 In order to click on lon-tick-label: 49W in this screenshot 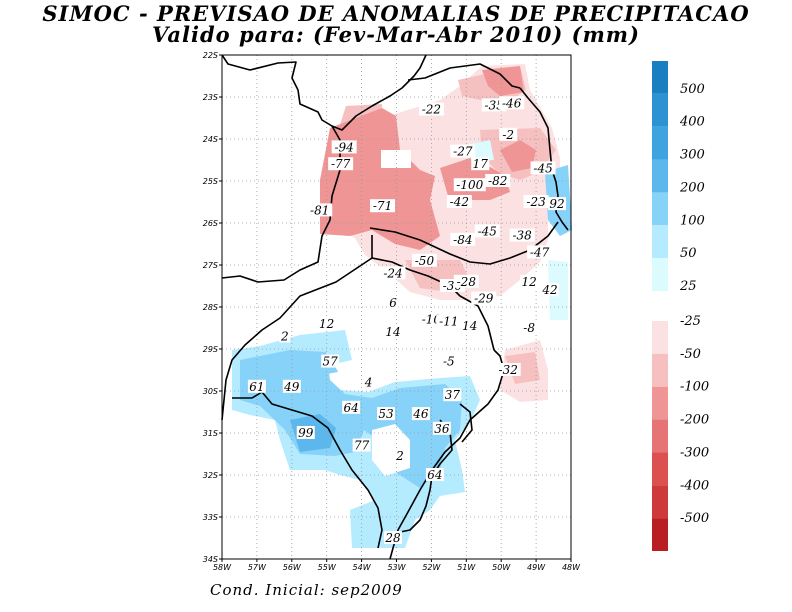, I will do `click(536, 567)`.